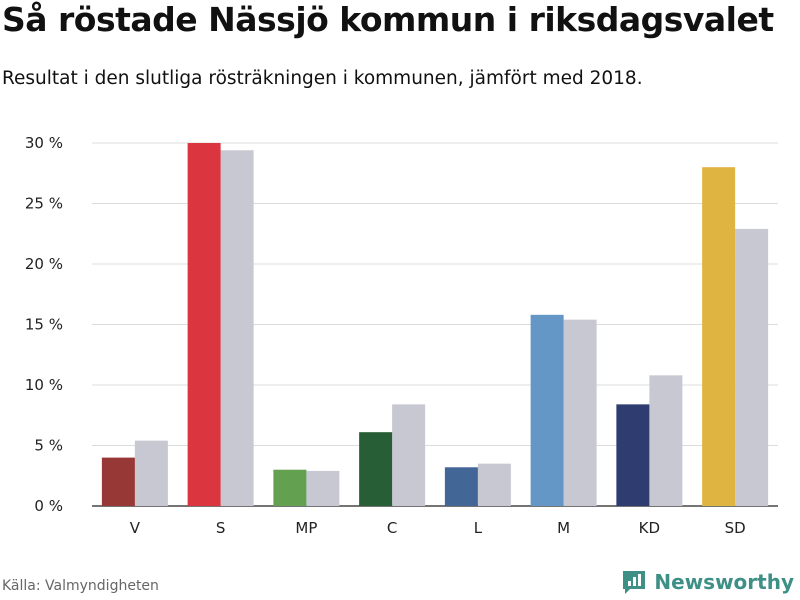 The height and width of the screenshot is (600, 800). What do you see at coordinates (724, 582) in the screenshot?
I see `brand-name: Newsworthy` at bounding box center [724, 582].